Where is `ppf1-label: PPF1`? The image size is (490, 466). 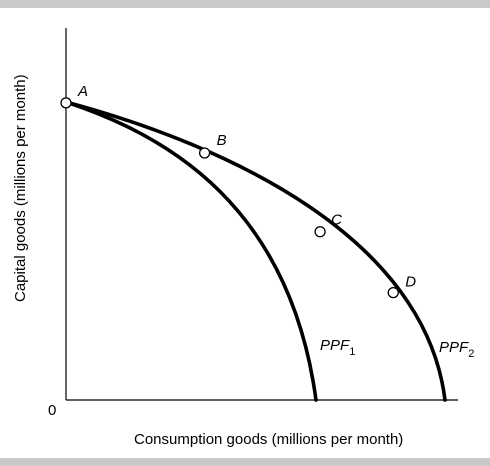 ppf1-label: PPF1 is located at coordinates (337, 347).